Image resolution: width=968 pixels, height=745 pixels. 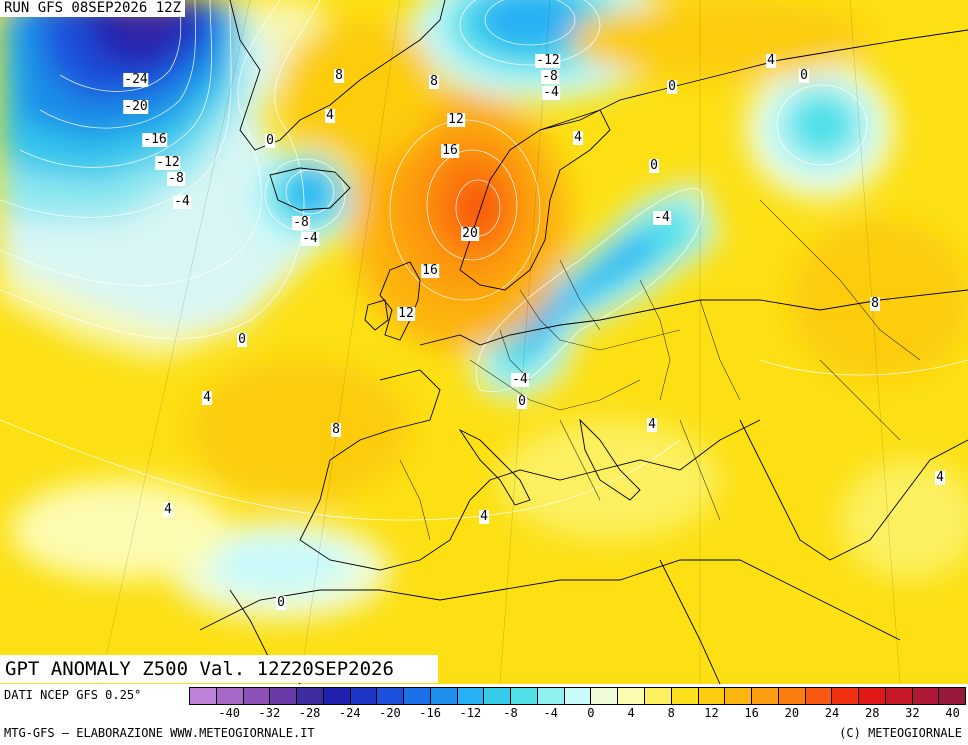 I want to click on scale-tick-label: -16, so click(x=430, y=713).